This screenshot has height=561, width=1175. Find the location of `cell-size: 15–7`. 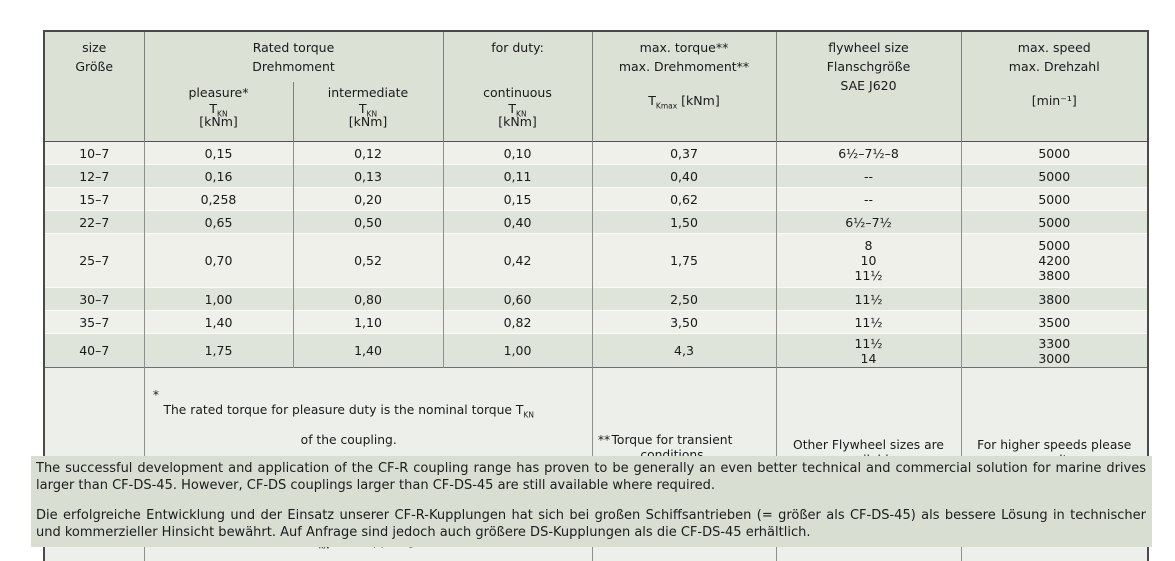

cell-size: 15–7 is located at coordinates (94, 199).